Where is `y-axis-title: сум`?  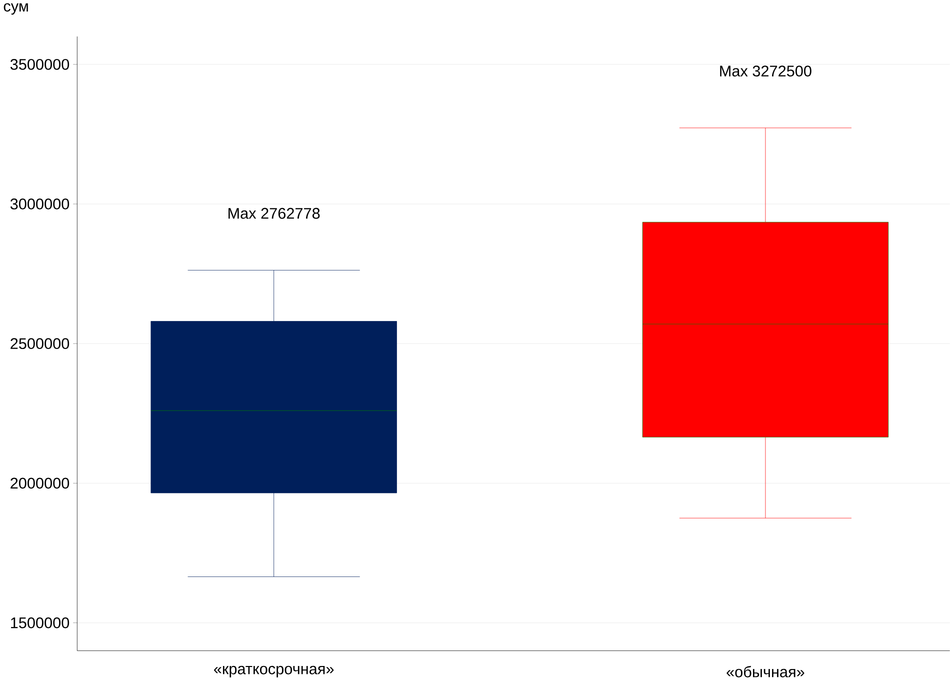 y-axis-title: сум is located at coordinates (16, 9).